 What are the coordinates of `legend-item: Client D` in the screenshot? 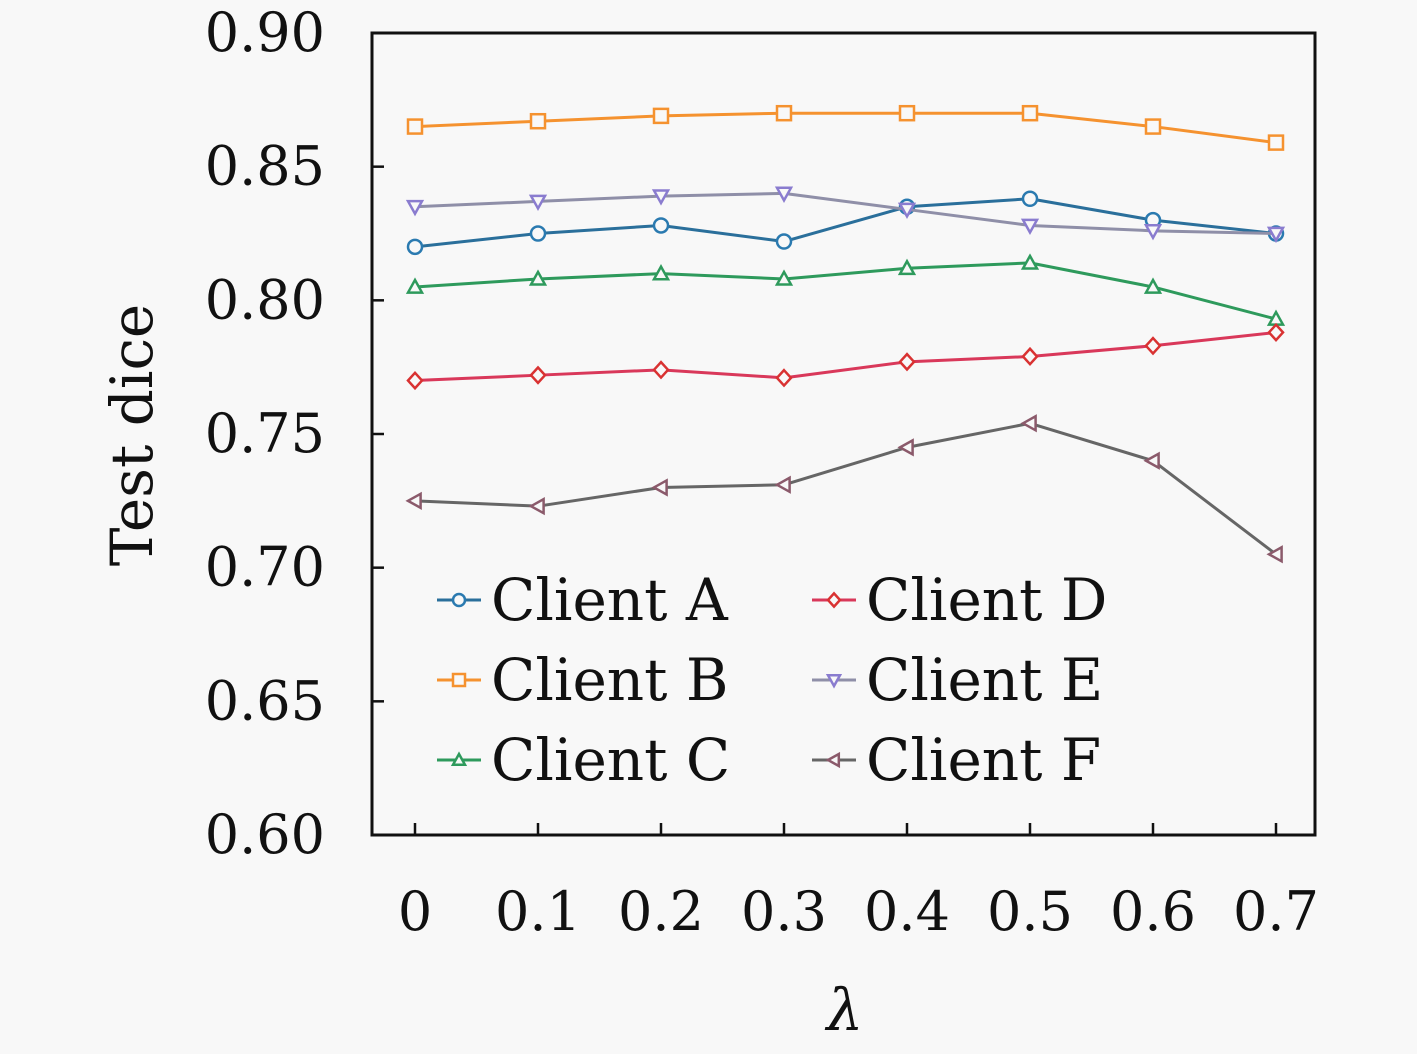 It's located at (959, 600).